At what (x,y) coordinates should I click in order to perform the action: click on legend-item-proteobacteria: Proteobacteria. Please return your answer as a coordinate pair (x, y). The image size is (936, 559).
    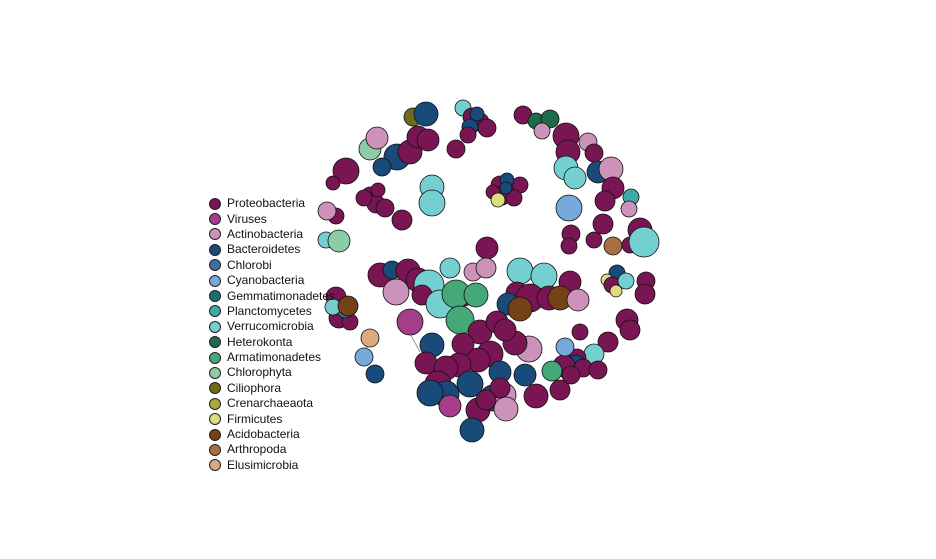
    Looking at the image, I should click on (272, 203).